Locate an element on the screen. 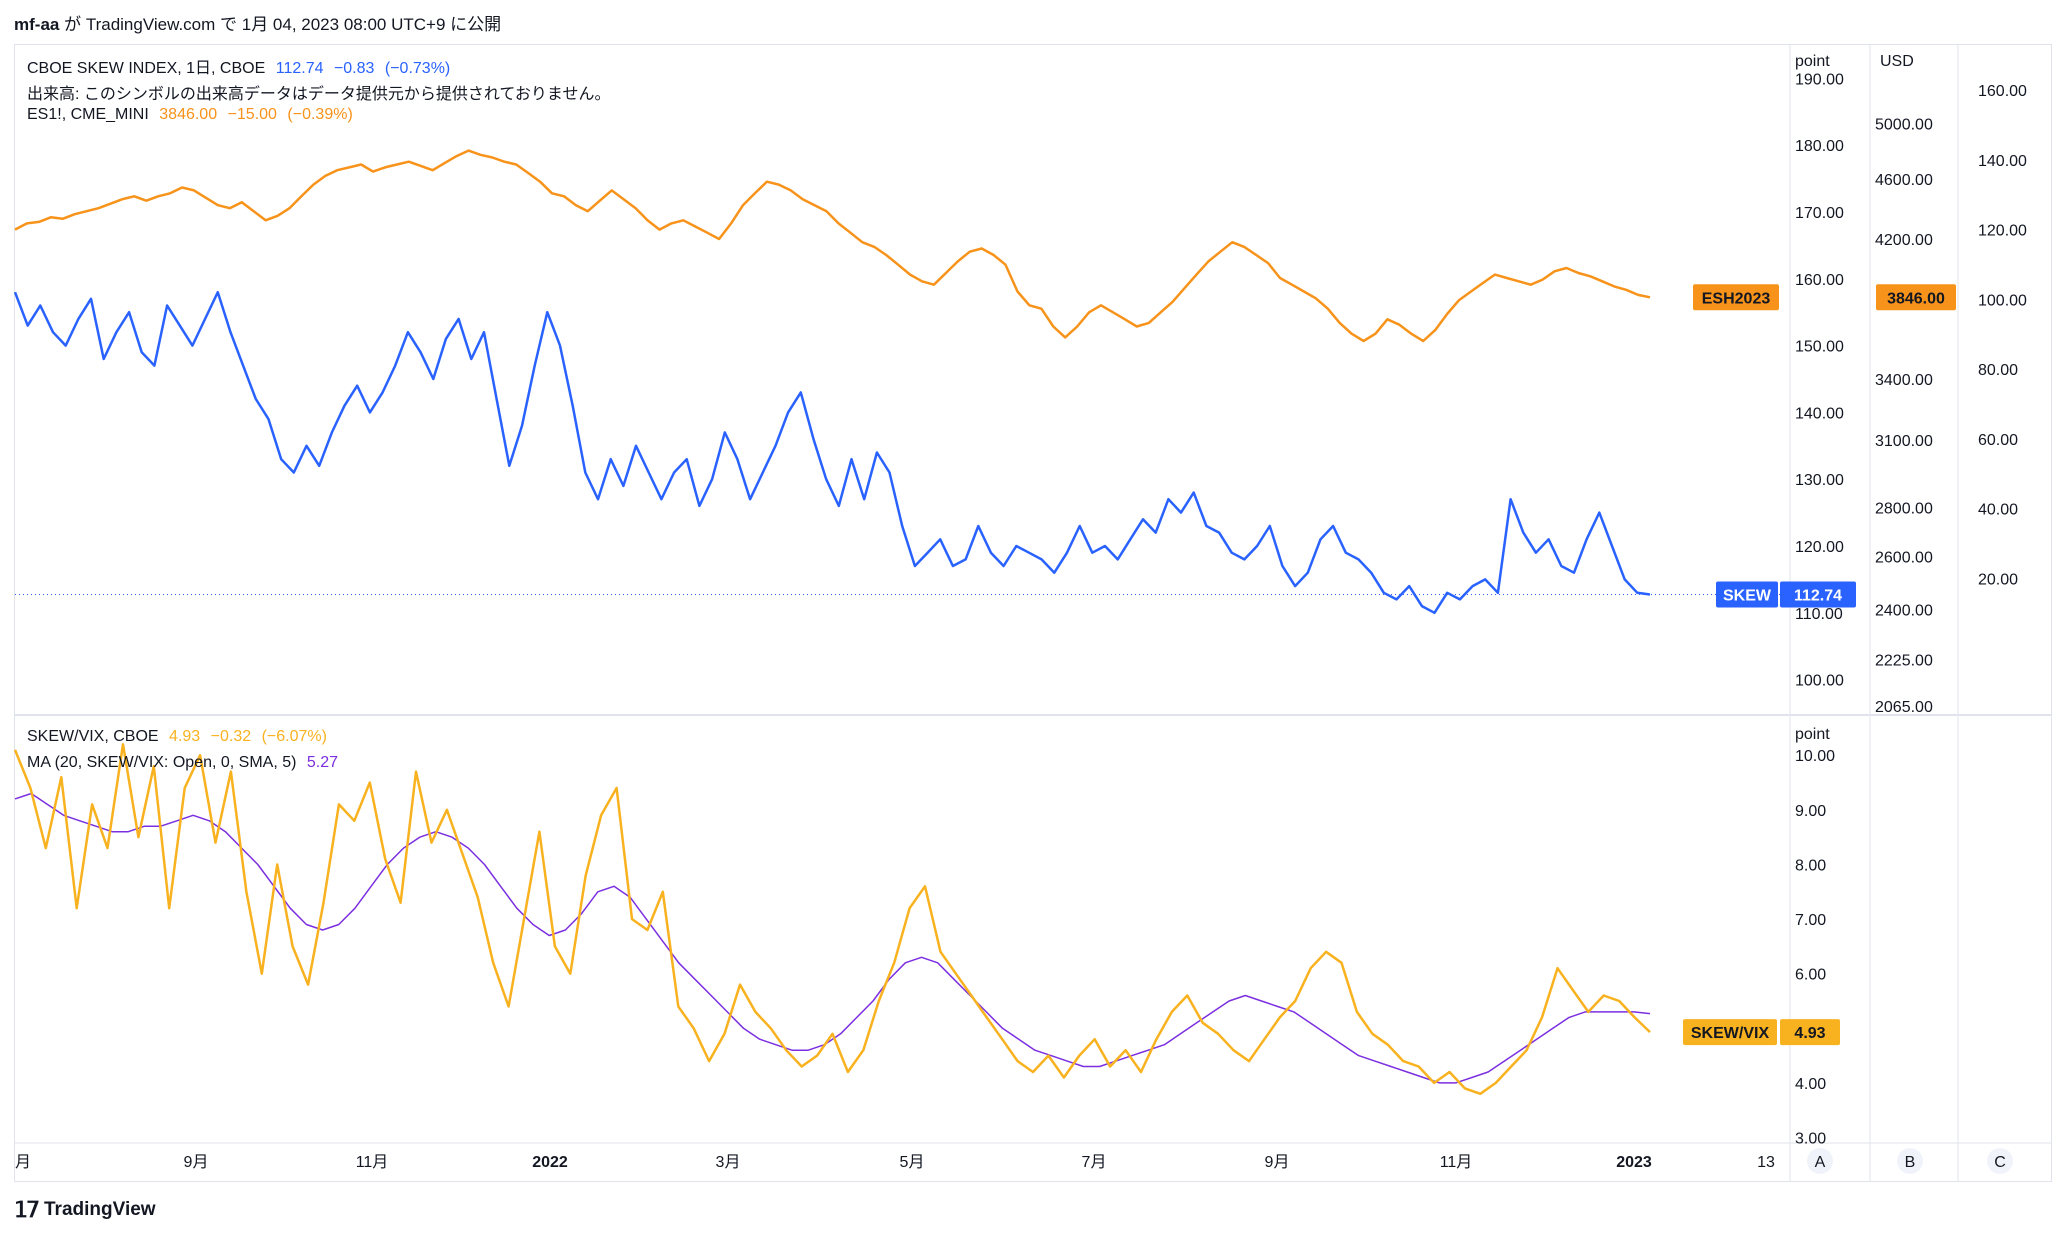 The height and width of the screenshot is (1234, 2057). usd-tick: 2600.00 is located at coordinates (1904, 557).